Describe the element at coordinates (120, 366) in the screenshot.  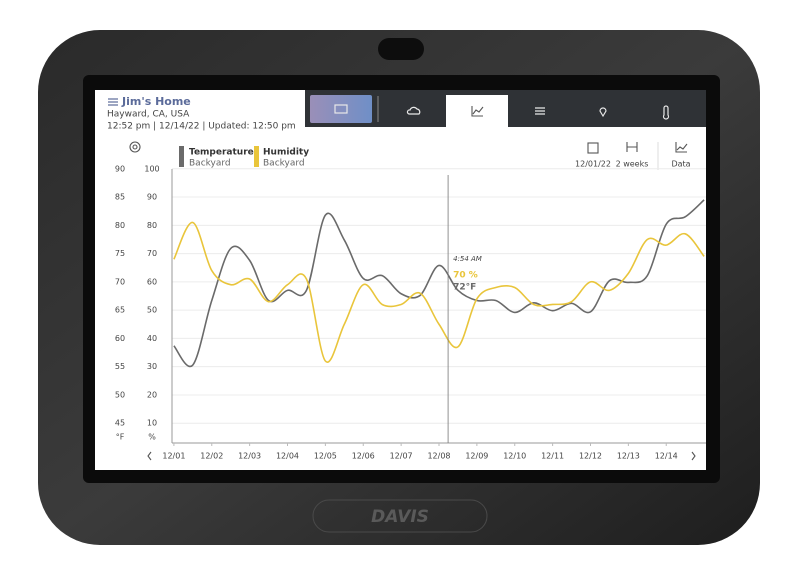
I see `y-tick-label: 55` at that location.